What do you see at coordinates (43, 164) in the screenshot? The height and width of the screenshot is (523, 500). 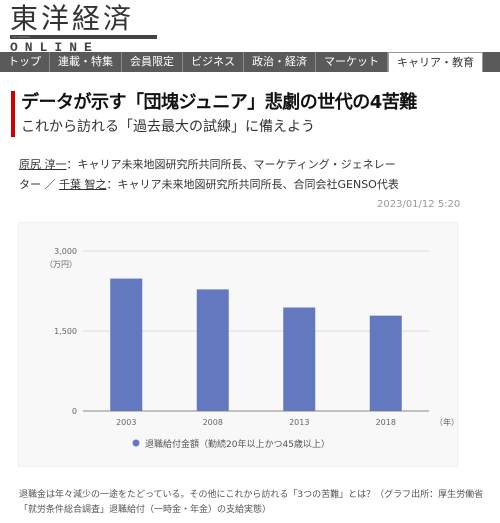 I see `author-link-harajiri: 原尻 淳一` at bounding box center [43, 164].